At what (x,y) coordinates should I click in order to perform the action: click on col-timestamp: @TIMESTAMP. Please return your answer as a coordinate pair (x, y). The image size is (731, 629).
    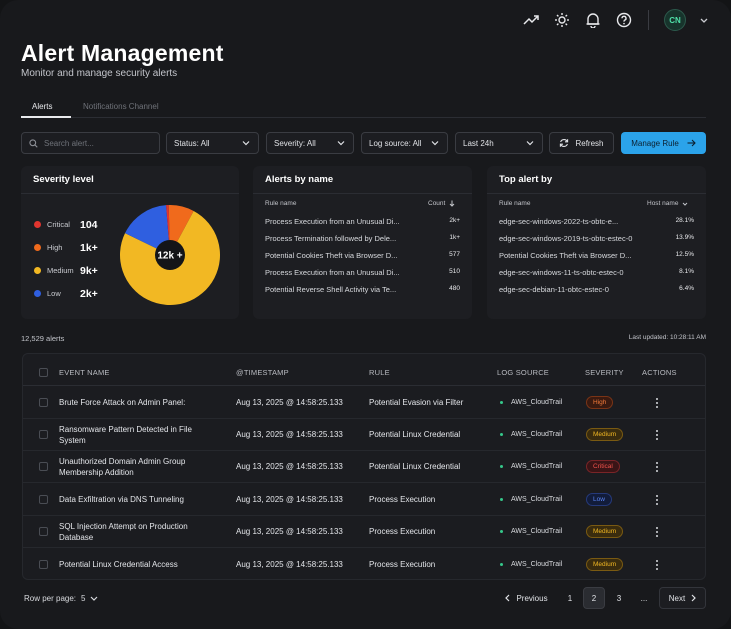
    Looking at the image, I should click on (262, 372).